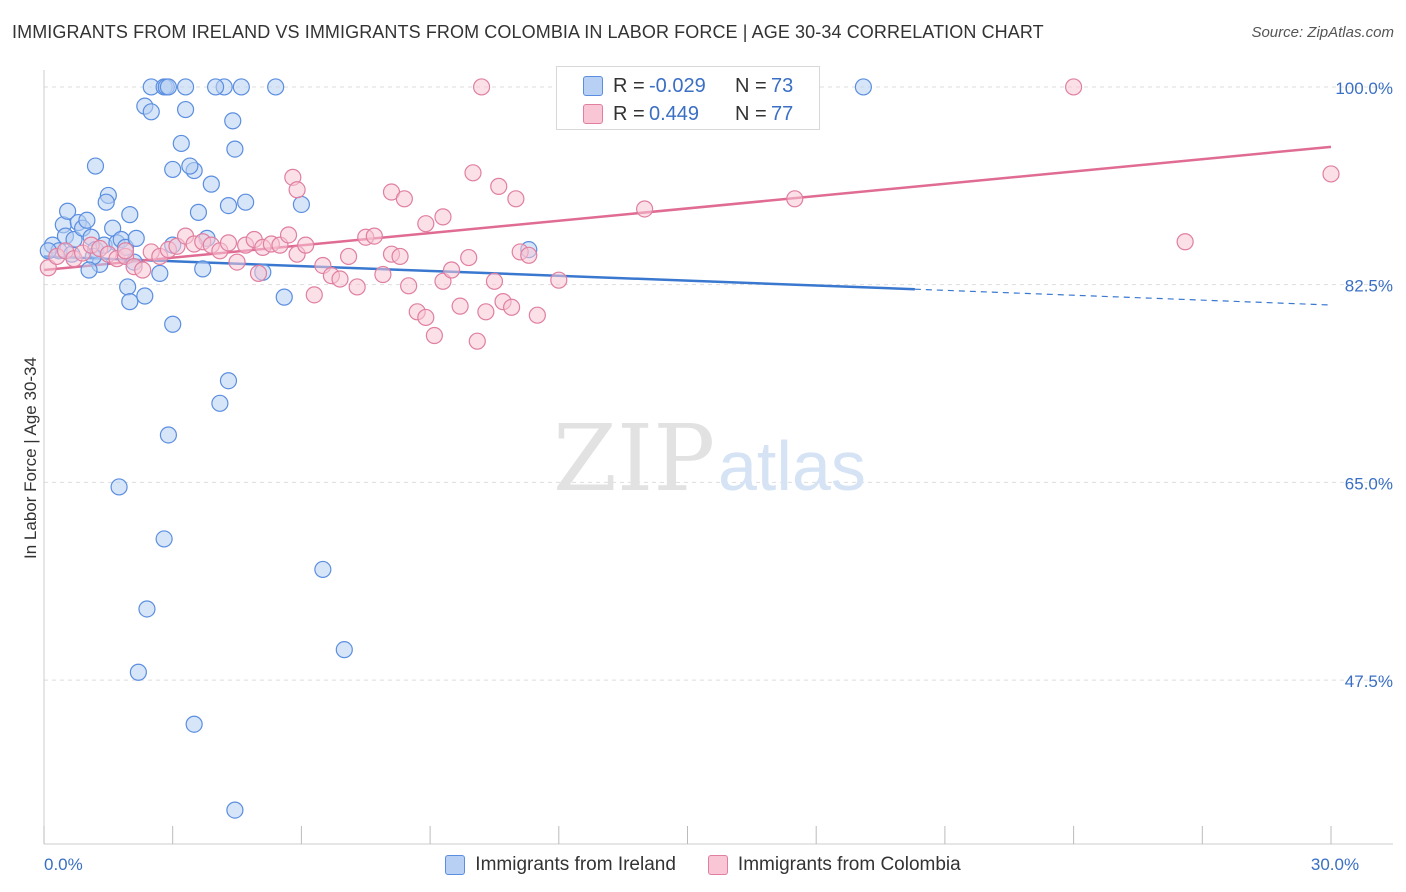  What do you see at coordinates (629, 85) in the screenshot?
I see `ireland-r-label: R =` at bounding box center [629, 85].